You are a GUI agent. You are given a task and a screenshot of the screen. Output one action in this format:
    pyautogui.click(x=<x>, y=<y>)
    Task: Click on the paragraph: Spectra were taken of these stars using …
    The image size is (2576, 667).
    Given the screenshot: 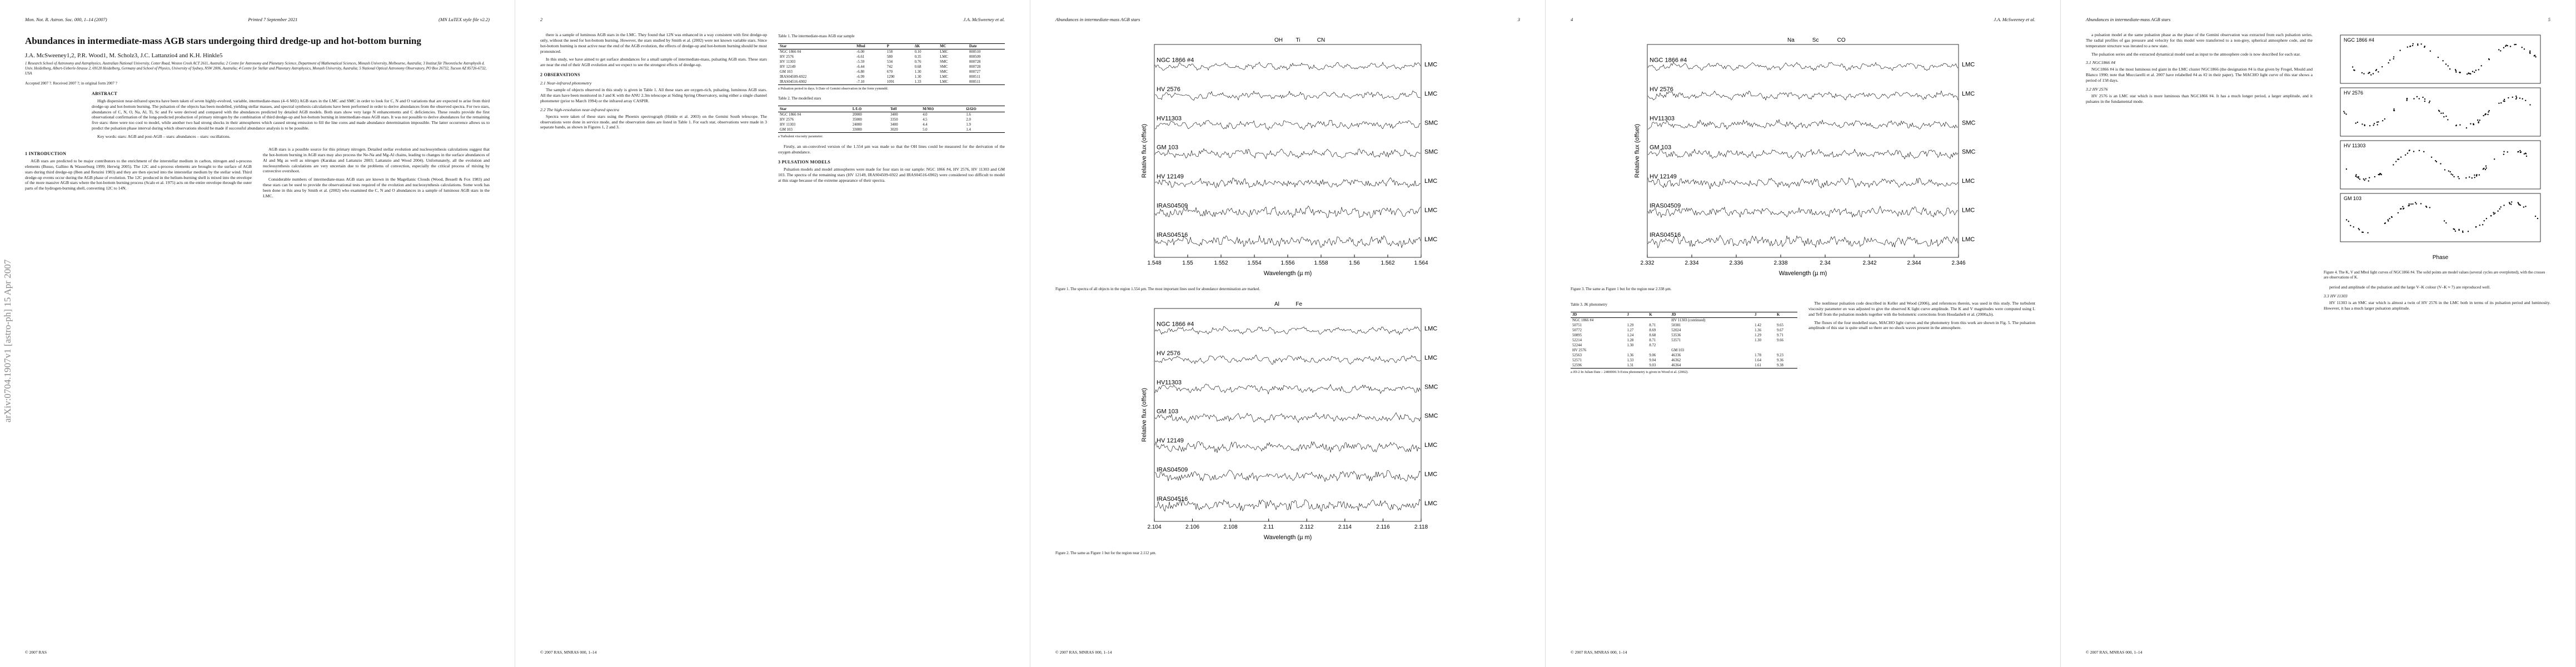 What is the action you would take?
    pyautogui.click(x=653, y=121)
    